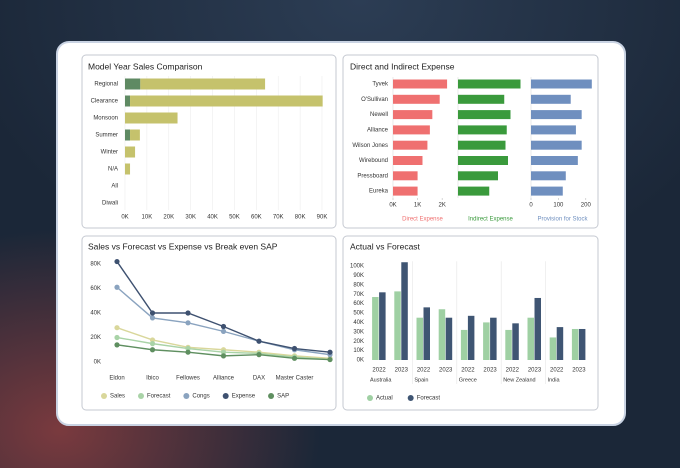  Describe the element at coordinates (212, 218) in the screenshot. I see `x-tick-label: 40K` at that location.